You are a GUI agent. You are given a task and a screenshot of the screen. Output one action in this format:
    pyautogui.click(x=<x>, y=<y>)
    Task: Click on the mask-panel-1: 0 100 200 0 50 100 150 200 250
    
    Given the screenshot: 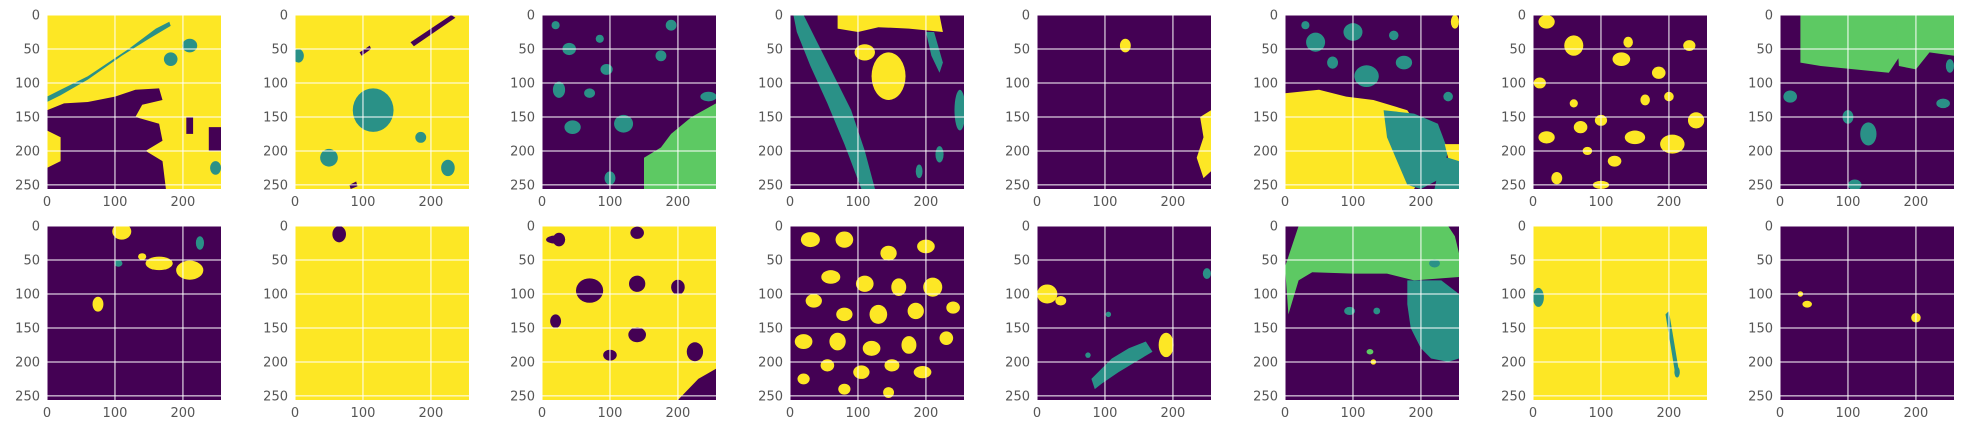 What is the action you would take?
    pyautogui.click(x=118, y=109)
    